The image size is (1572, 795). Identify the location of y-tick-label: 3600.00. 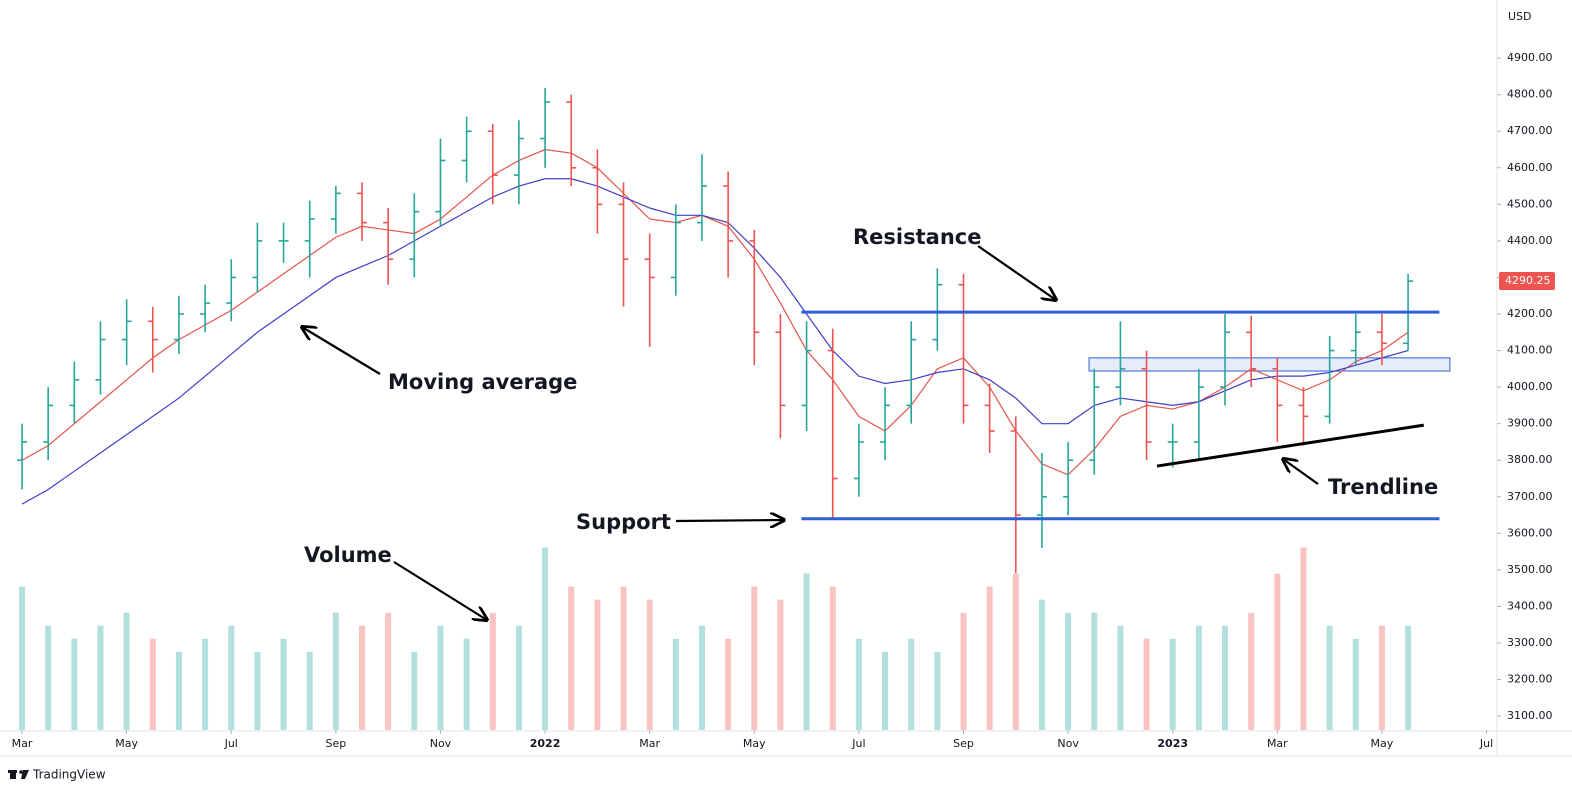
(1530, 532).